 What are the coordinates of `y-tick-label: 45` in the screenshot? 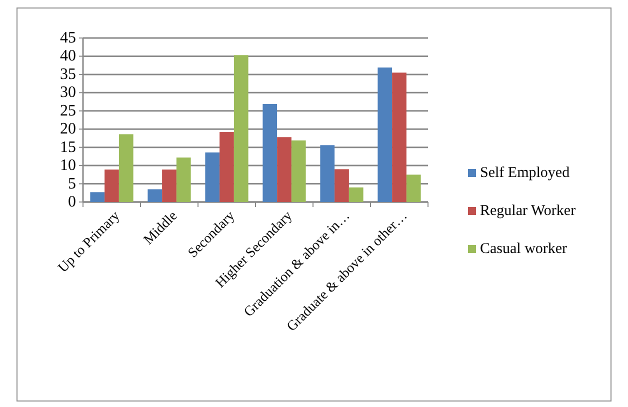 It's located at (68, 38).